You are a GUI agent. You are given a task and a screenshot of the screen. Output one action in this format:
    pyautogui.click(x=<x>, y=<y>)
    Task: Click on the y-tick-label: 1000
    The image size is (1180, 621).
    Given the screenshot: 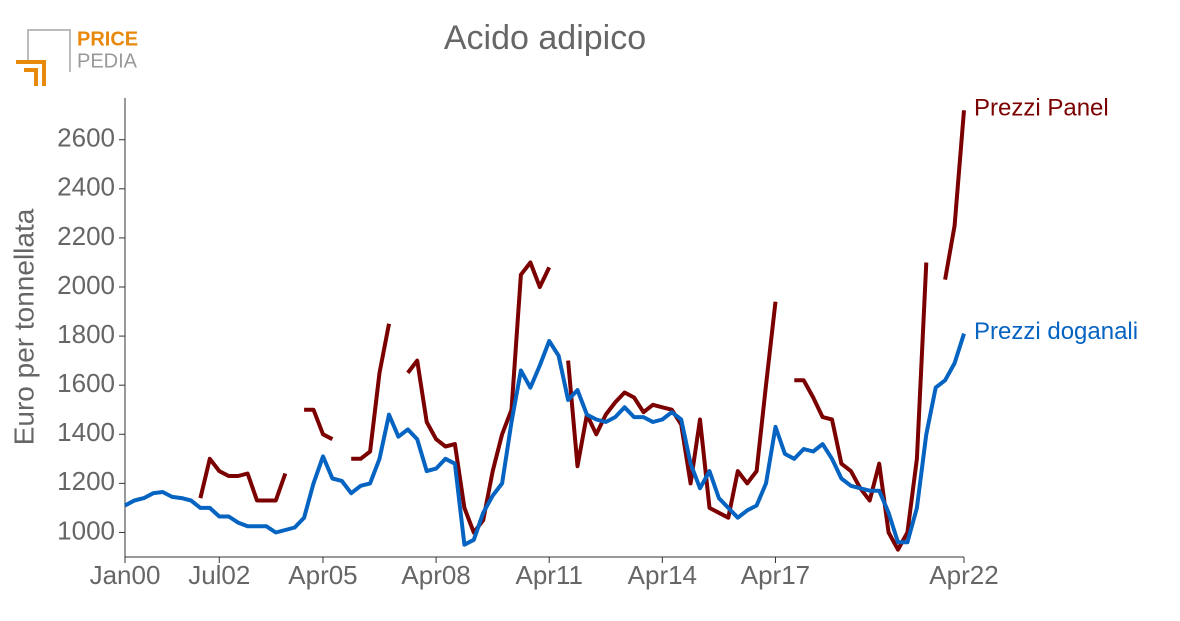 What is the action you would take?
    pyautogui.click(x=86, y=530)
    